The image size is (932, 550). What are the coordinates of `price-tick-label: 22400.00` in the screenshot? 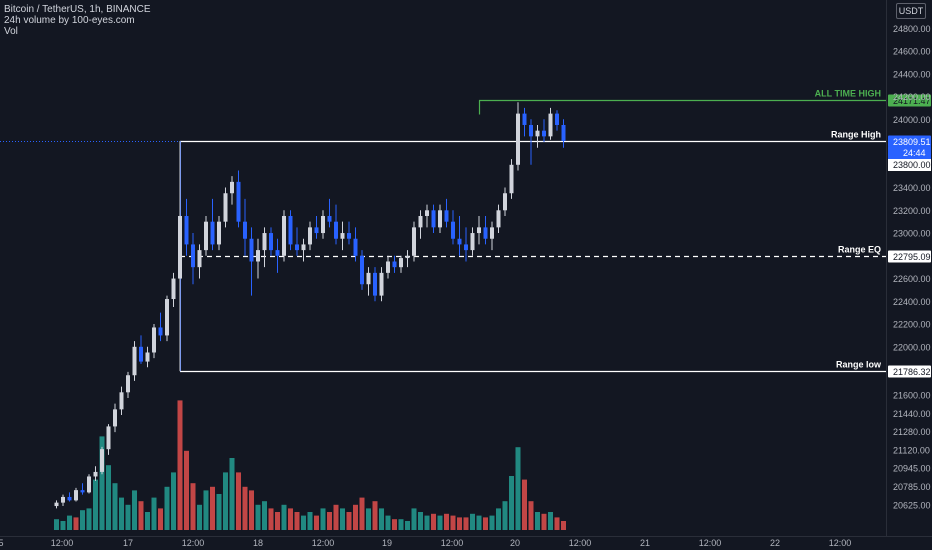 It's located at (912, 302).